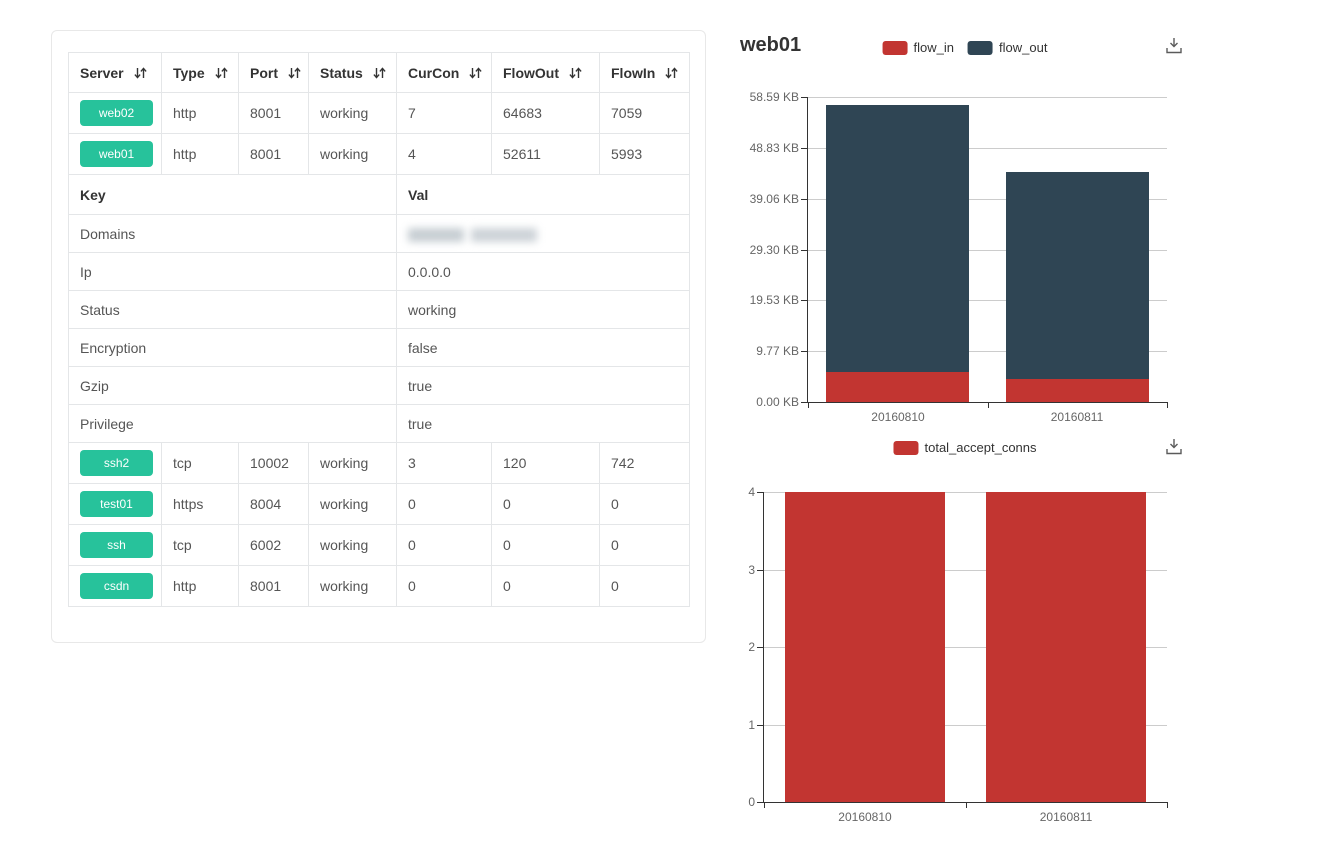 The image size is (1339, 860). Describe the element at coordinates (958, 654) in the screenshot. I see `conns-chart-plot-area: 4 3 2 1 0 20160810 20160811` at that location.